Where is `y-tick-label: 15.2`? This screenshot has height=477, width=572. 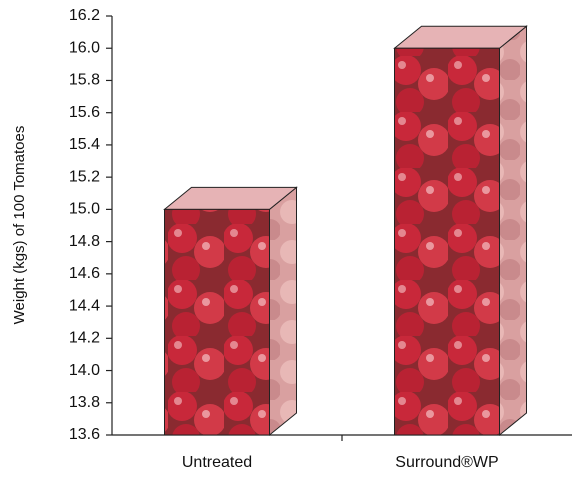 y-tick-label: 15.2 is located at coordinates (84, 176).